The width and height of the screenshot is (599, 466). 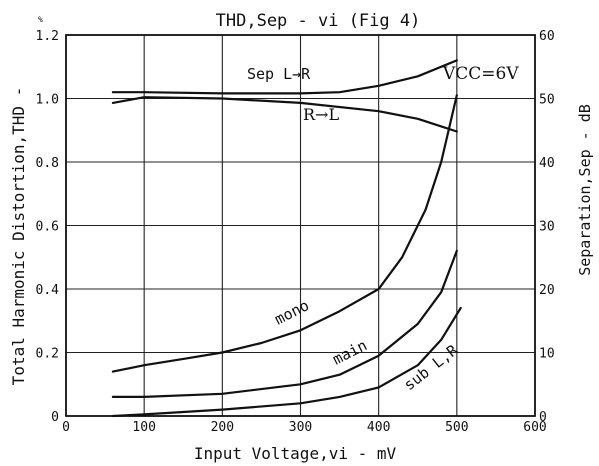 What do you see at coordinates (286, 362) in the screenshot?
I see `series-line-sub-l-r` at bounding box center [286, 362].